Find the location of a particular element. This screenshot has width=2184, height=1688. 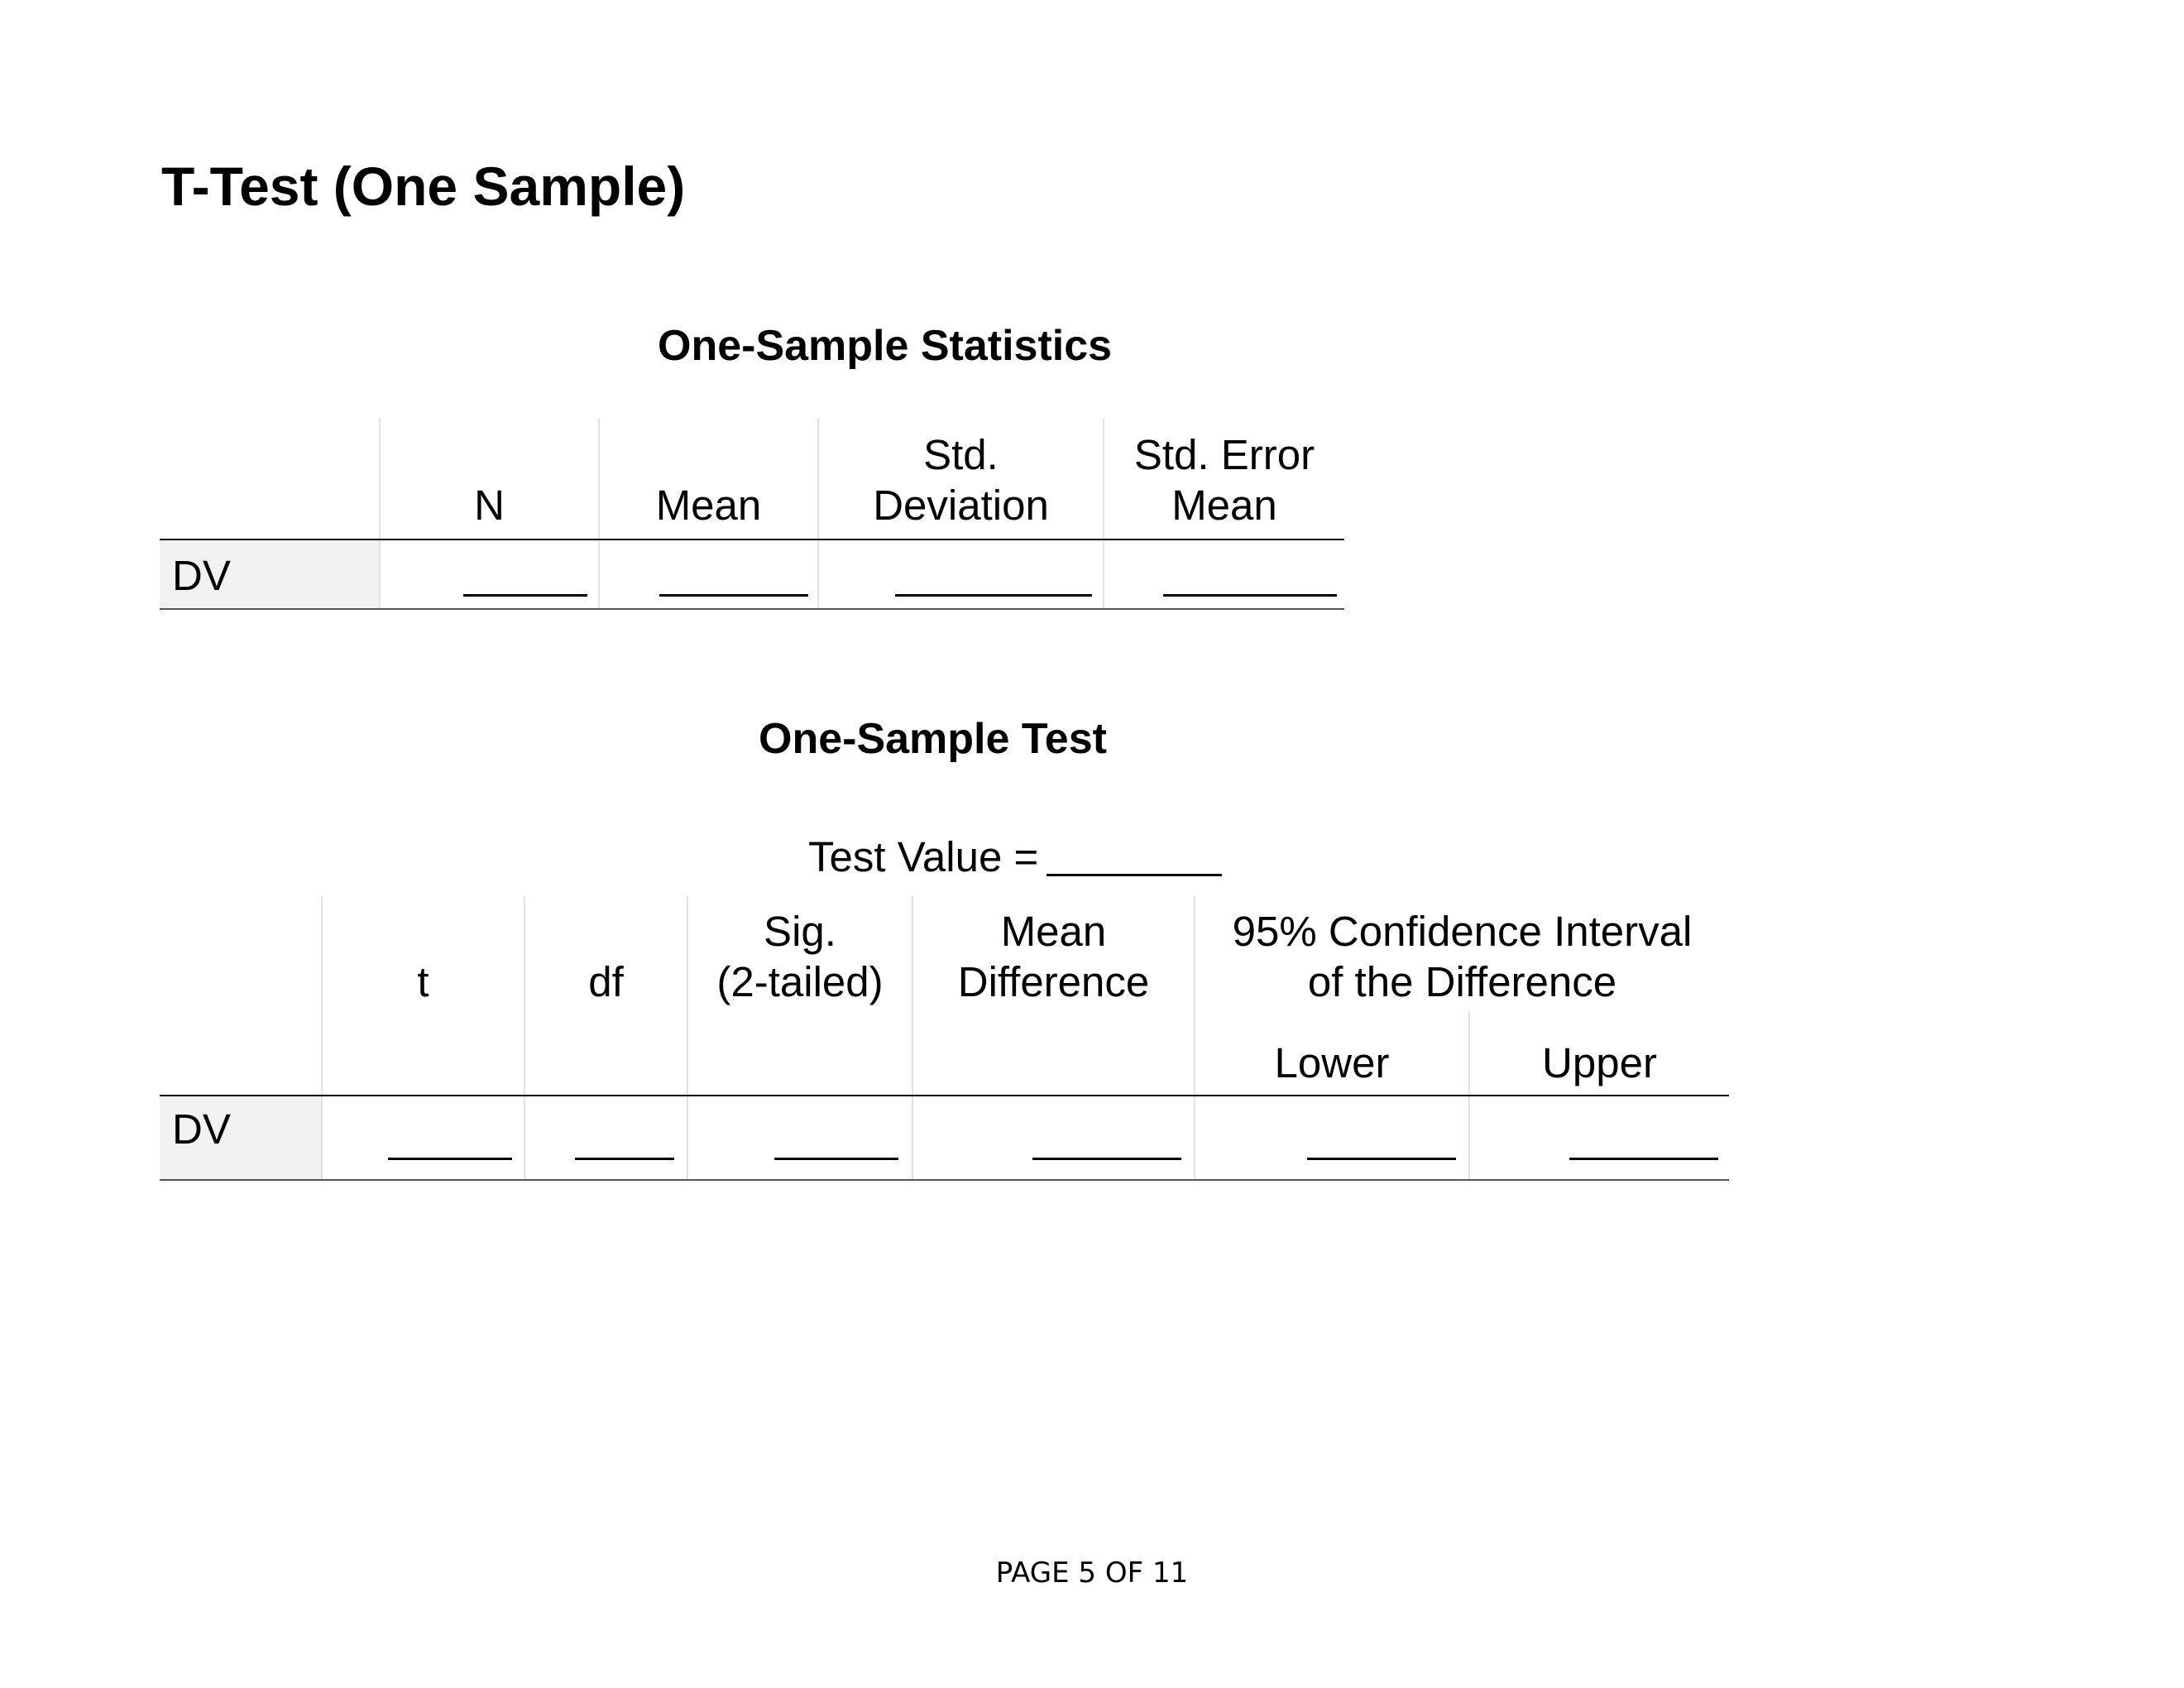

test-header-df: df is located at coordinates (606, 981).